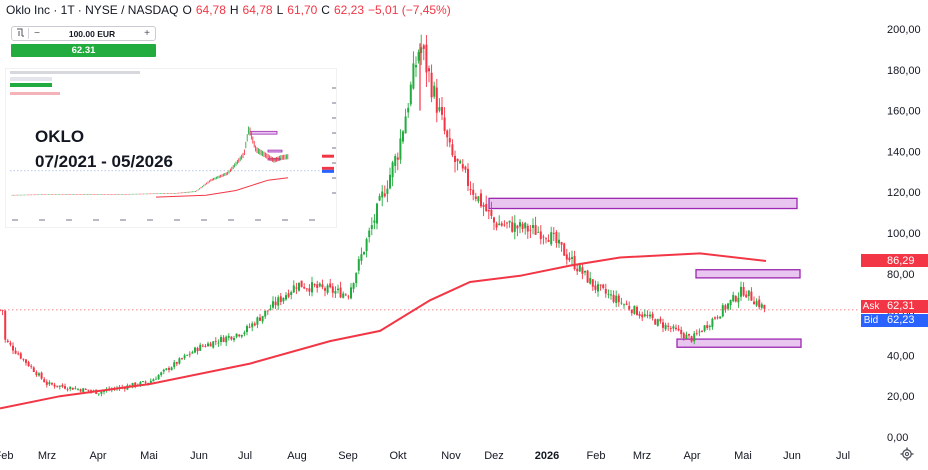 This screenshot has width=928, height=470. Describe the element at coordinates (907, 454) in the screenshot. I see `chart-settings-icon` at that location.